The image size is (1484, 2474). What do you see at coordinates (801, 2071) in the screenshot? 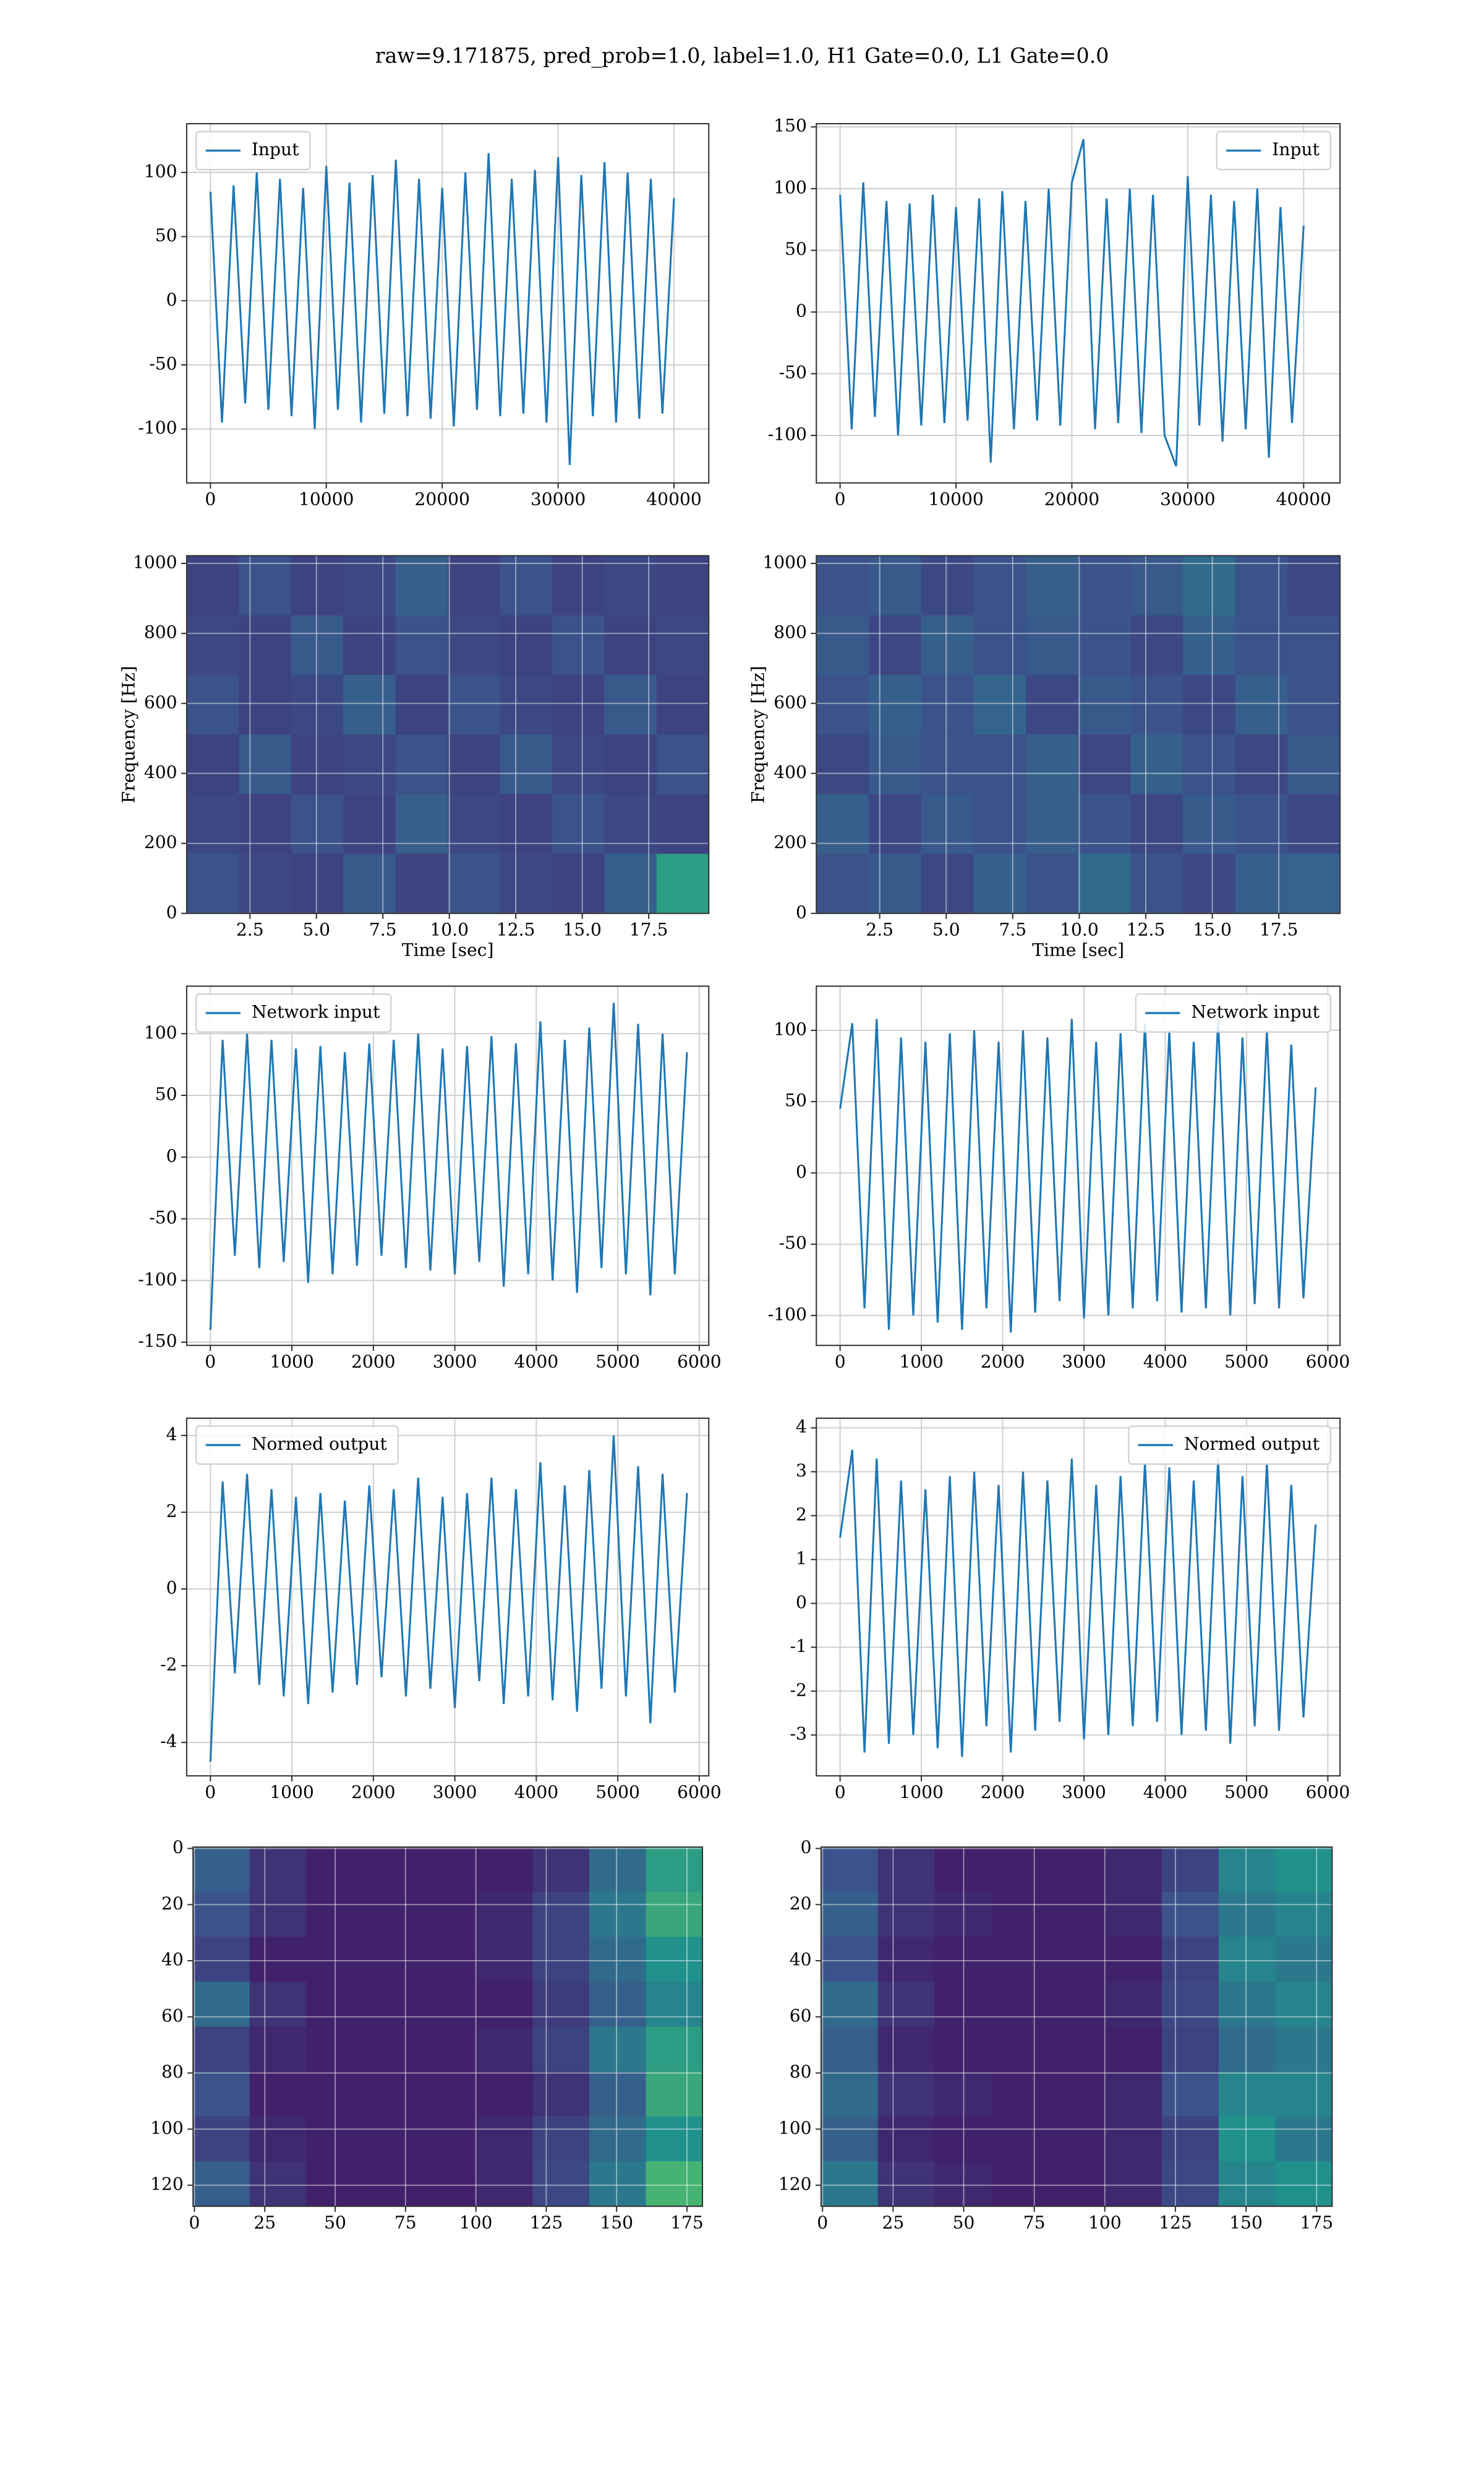
I see `y-tick-label: 80` at bounding box center [801, 2071].